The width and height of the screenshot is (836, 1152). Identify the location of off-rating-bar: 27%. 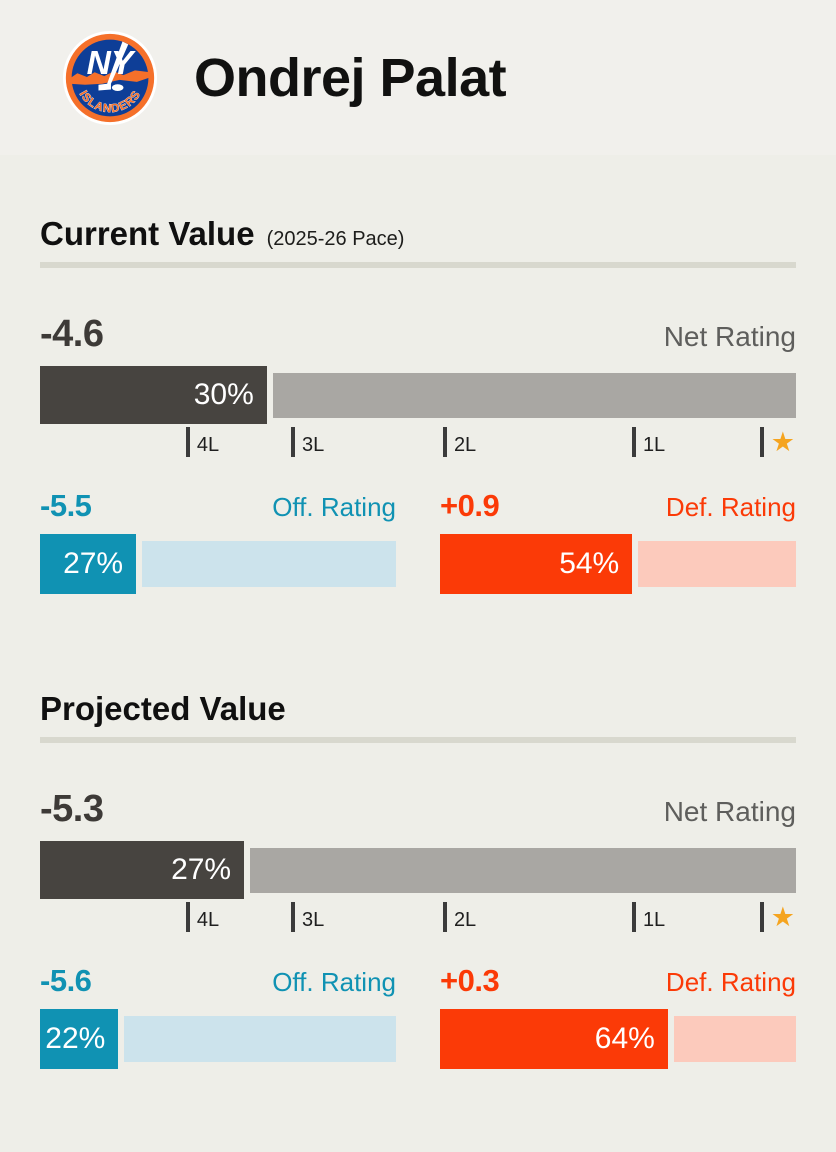
(218, 564).